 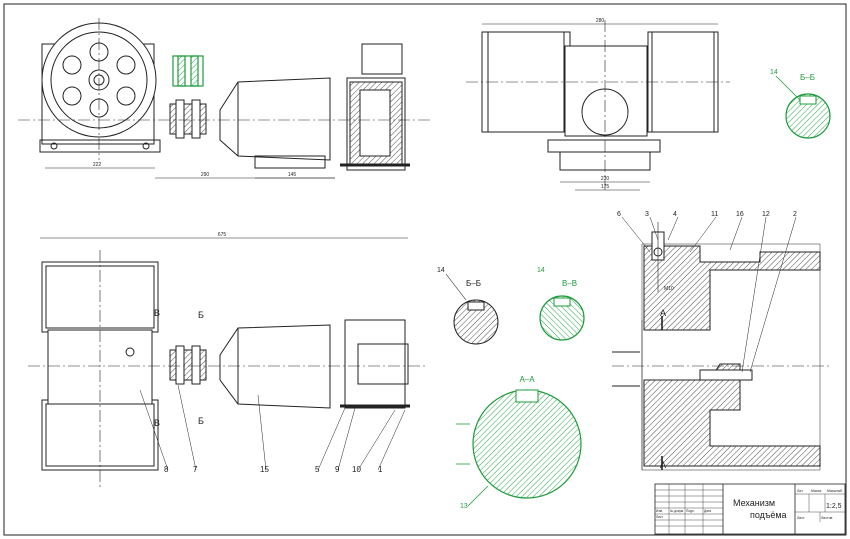 I want to click on title-col-header-2: Масса, so click(x=816, y=491).